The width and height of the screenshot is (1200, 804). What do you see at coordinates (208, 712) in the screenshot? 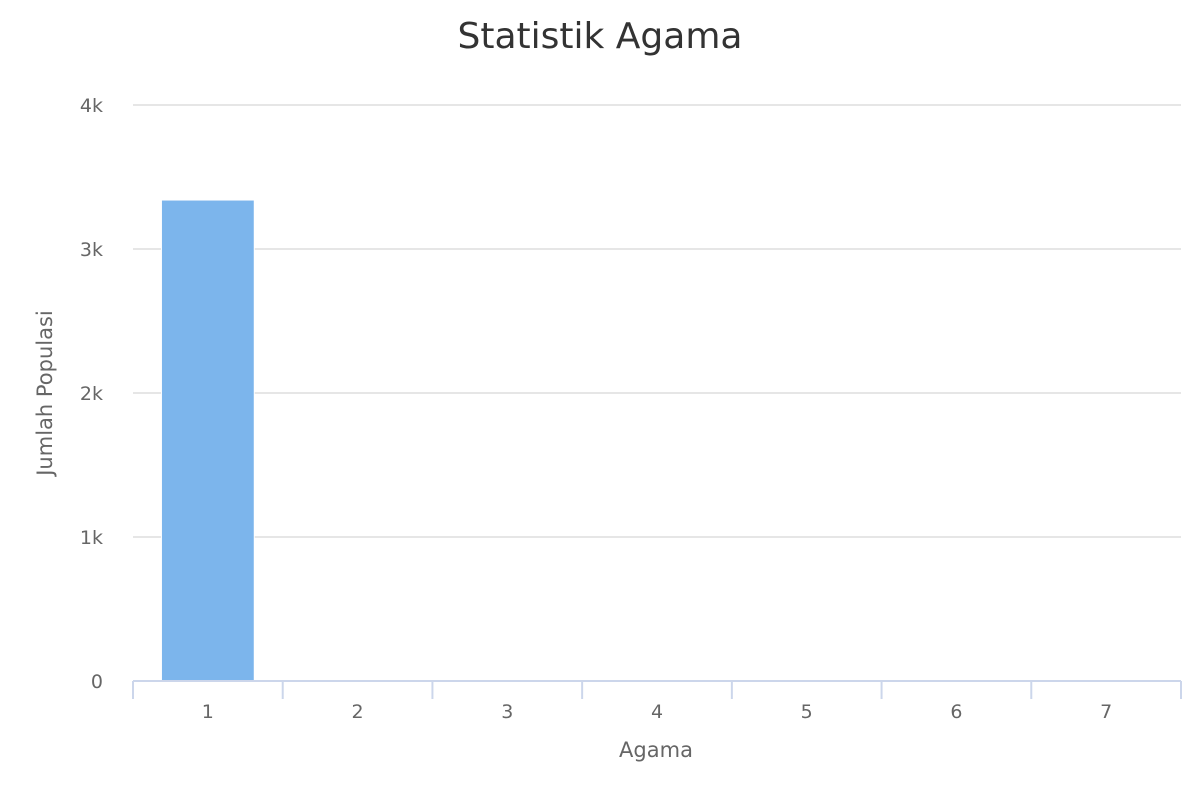
I see `x-tick-label: 1` at bounding box center [208, 712].